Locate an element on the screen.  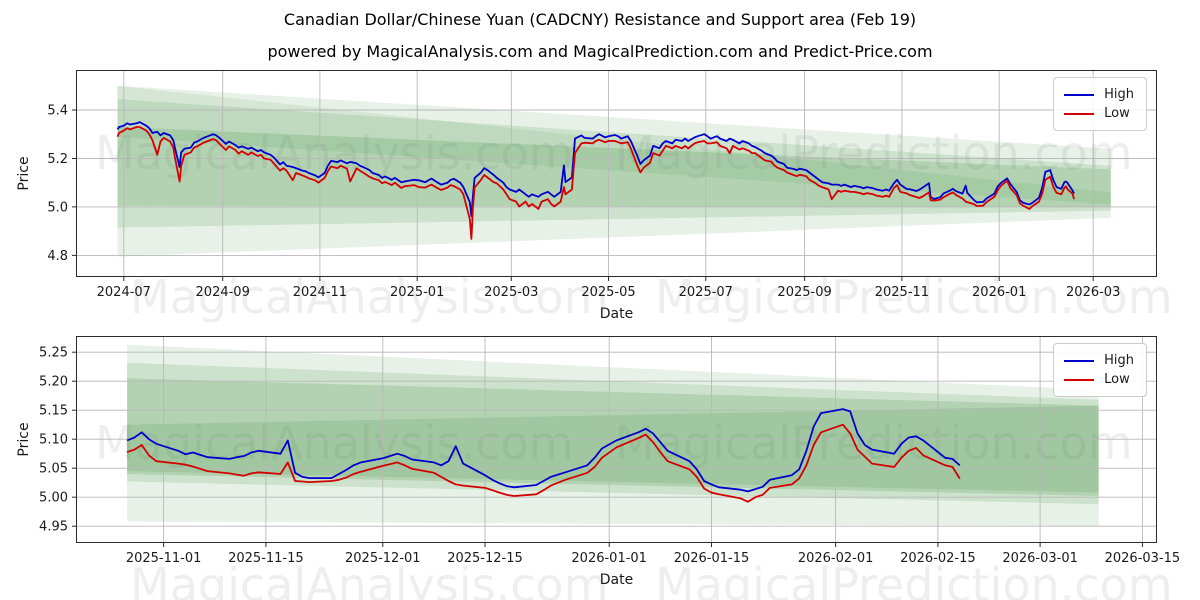
y-tick-label: 5.00 is located at coordinates (53, 498).